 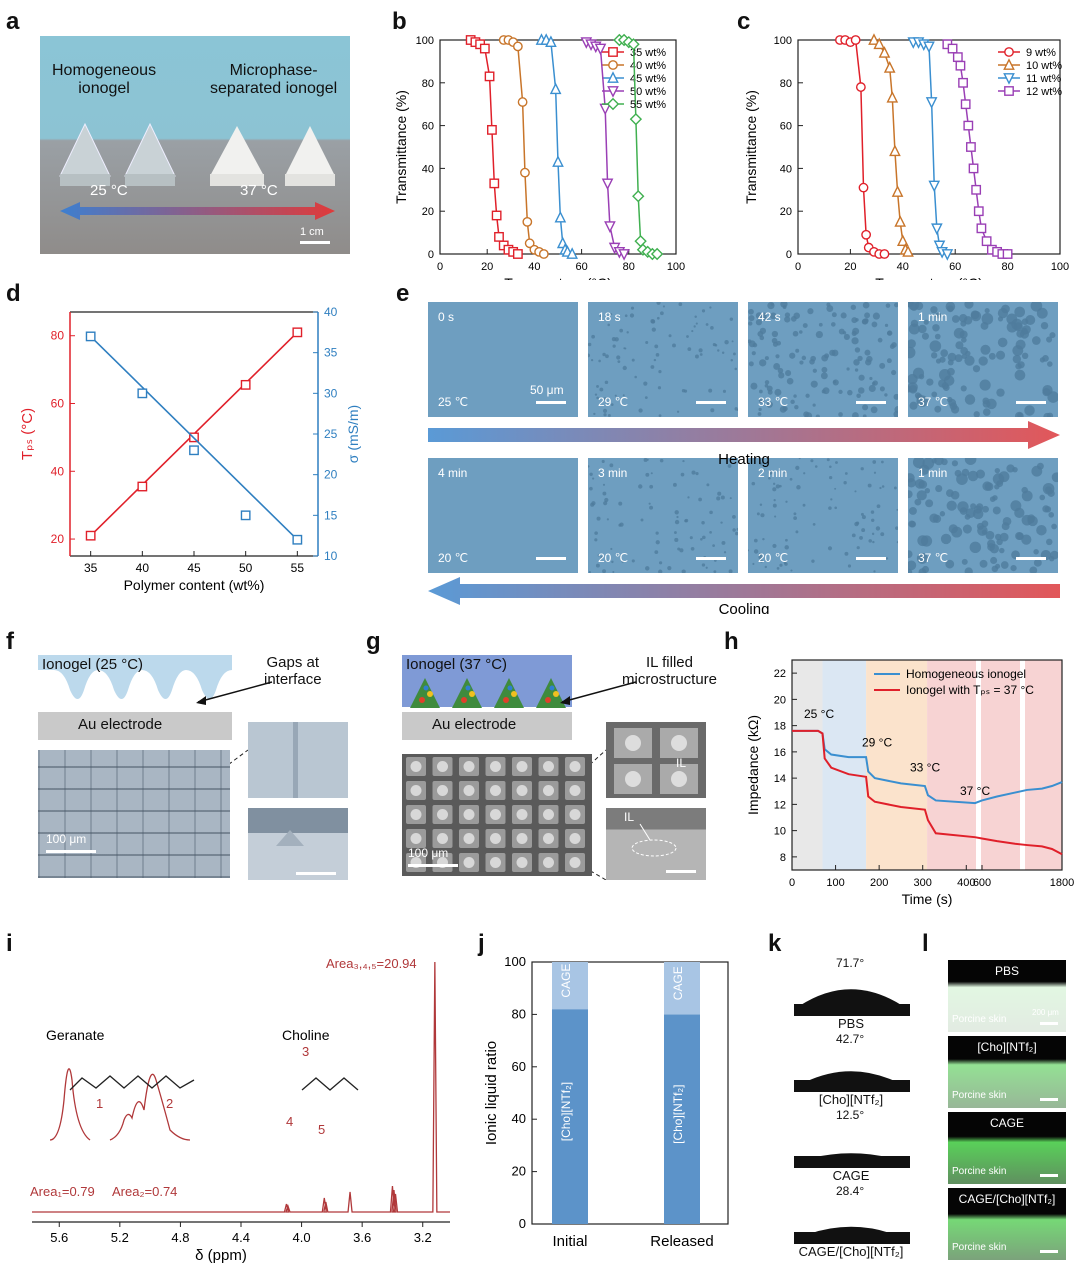 What do you see at coordinates (428, 853) in the screenshot?
I see `g-scale-label: 100 μm` at bounding box center [428, 853].